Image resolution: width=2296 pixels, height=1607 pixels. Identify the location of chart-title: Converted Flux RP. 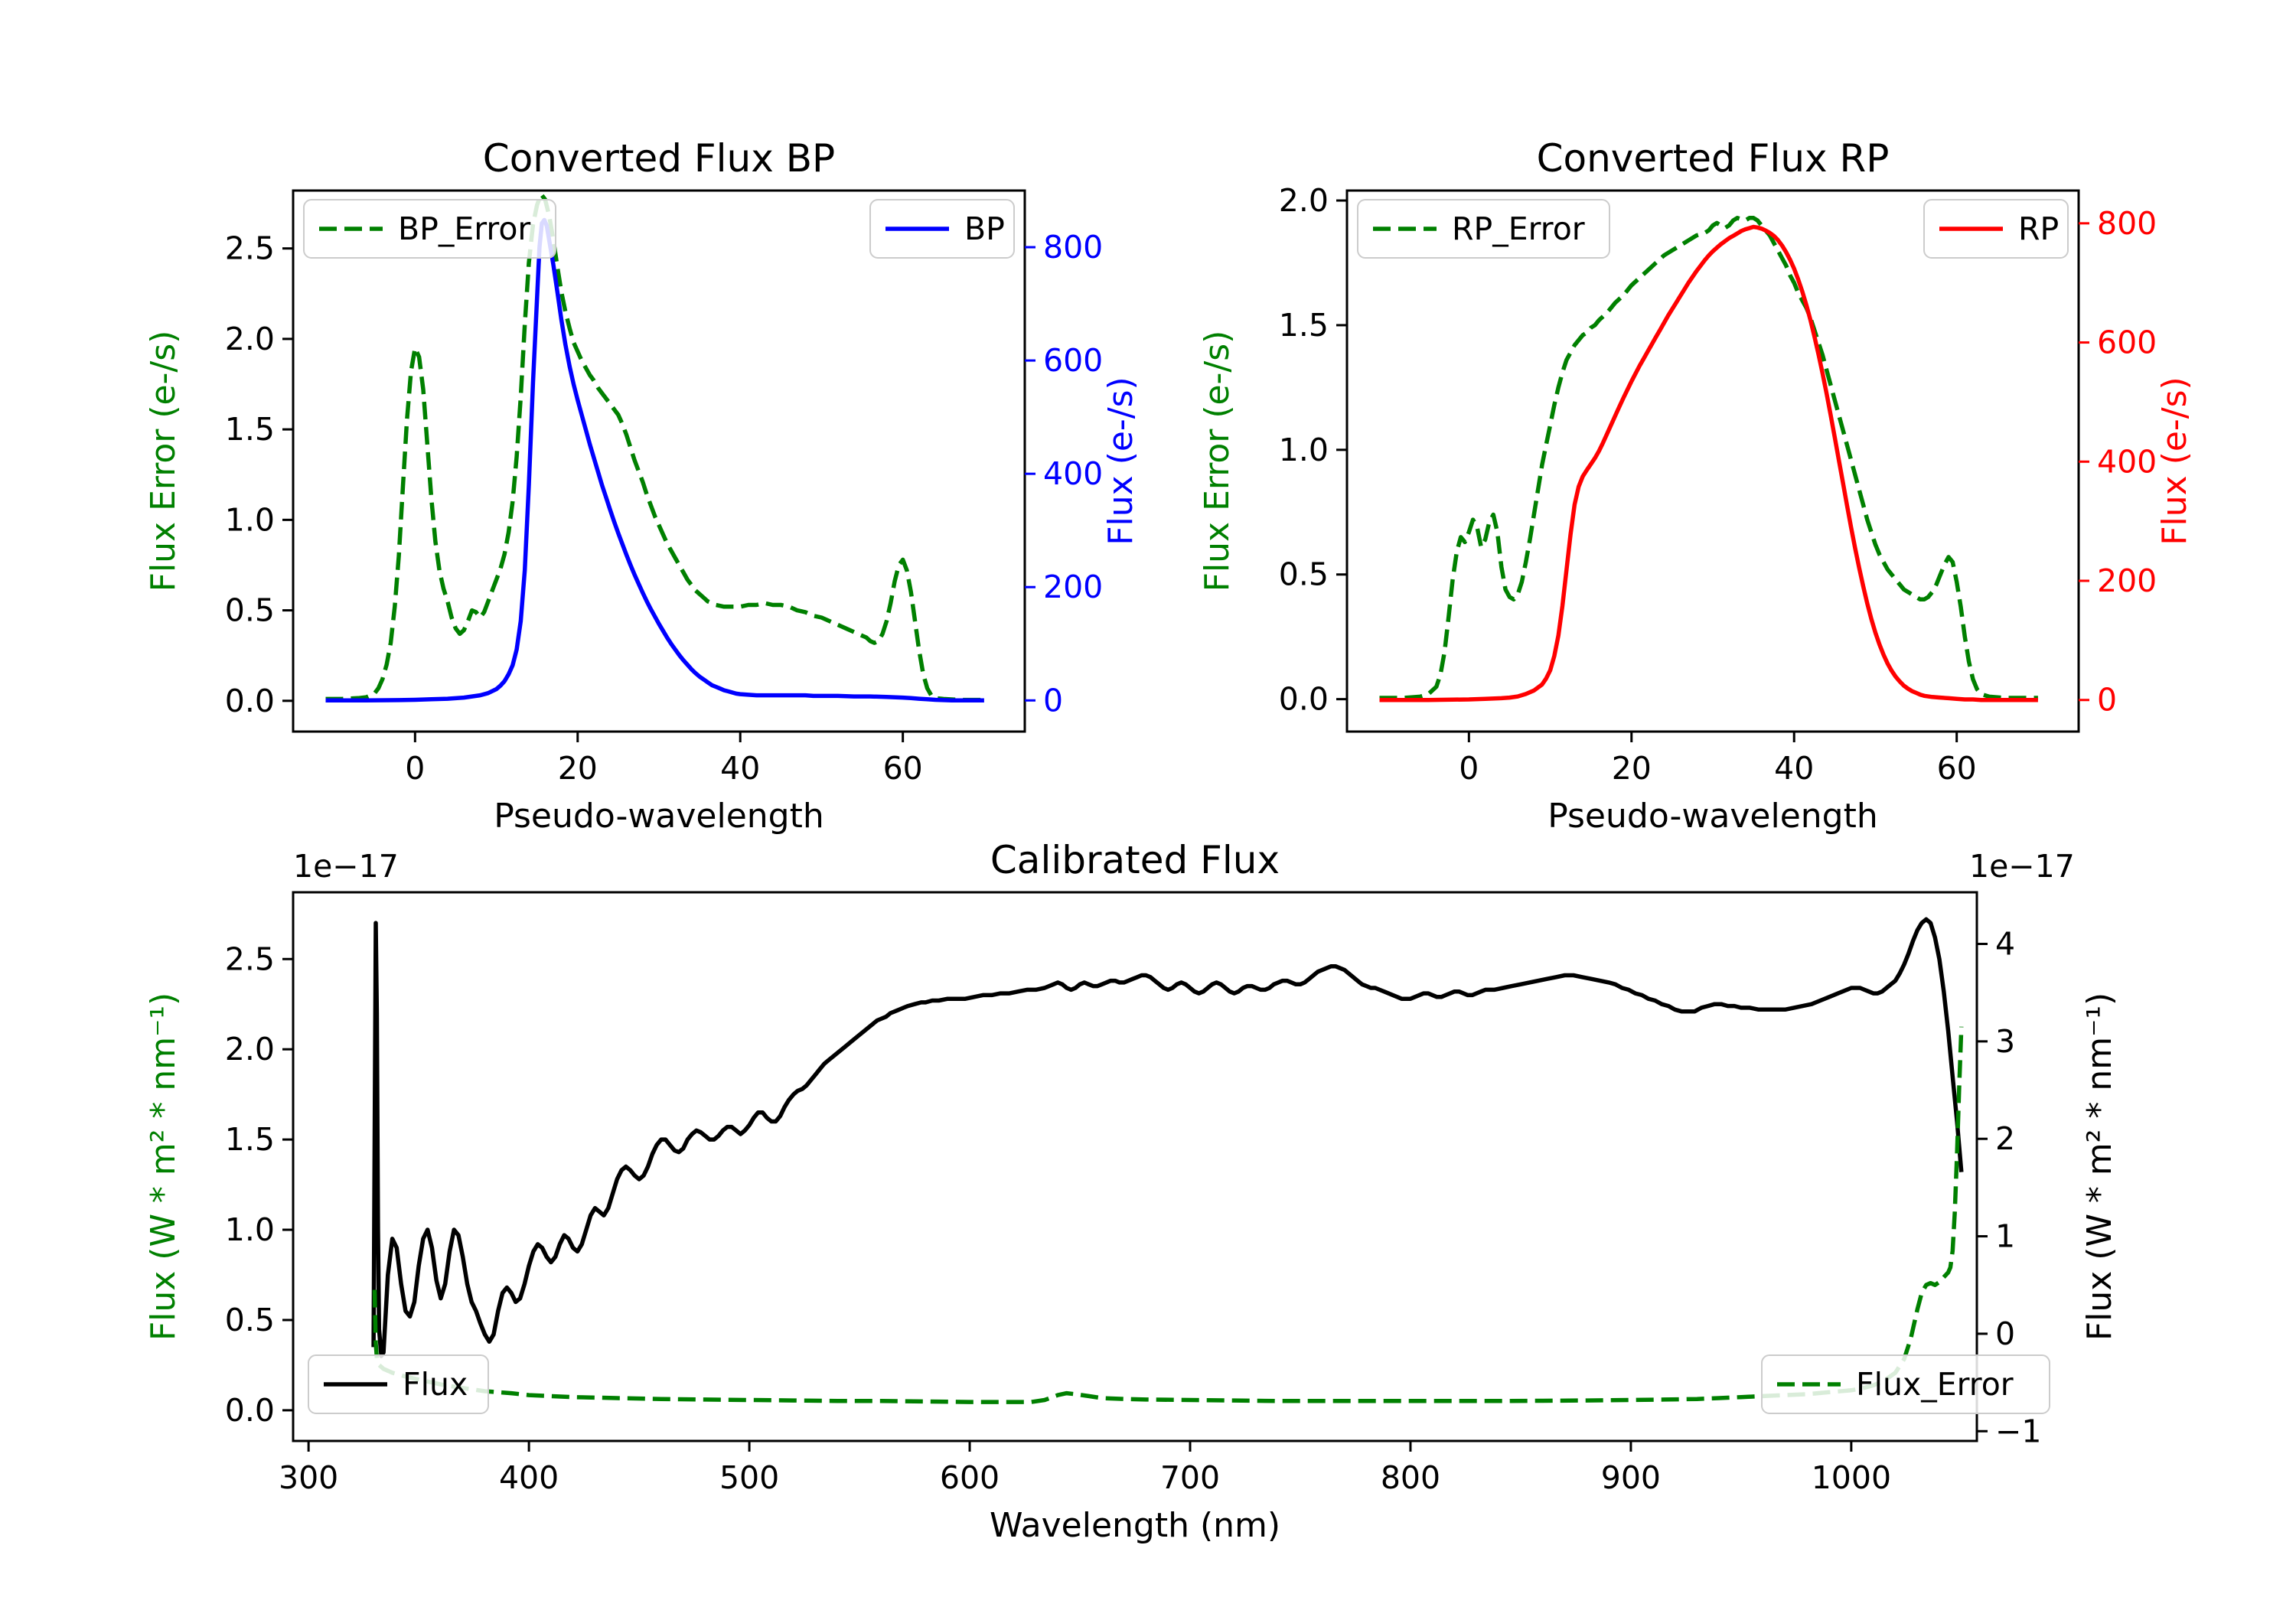
(1713, 158).